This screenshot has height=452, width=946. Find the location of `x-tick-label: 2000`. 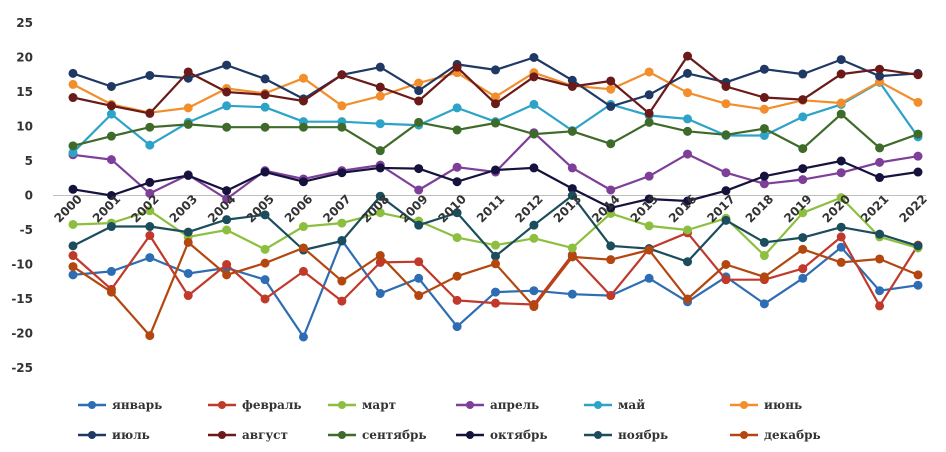

x-tick-label: 2000 is located at coordinates (68, 209).